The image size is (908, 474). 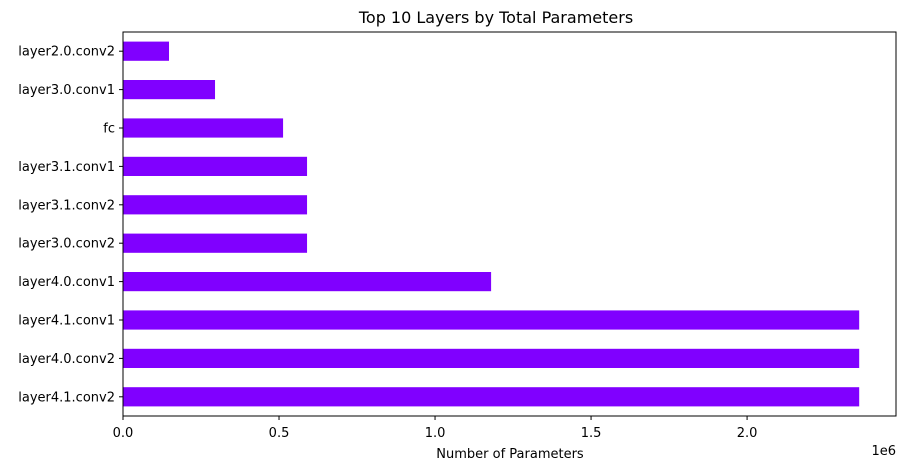 What do you see at coordinates (491, 397) in the screenshot?
I see `bar-layer4.1.conv2` at bounding box center [491, 397].